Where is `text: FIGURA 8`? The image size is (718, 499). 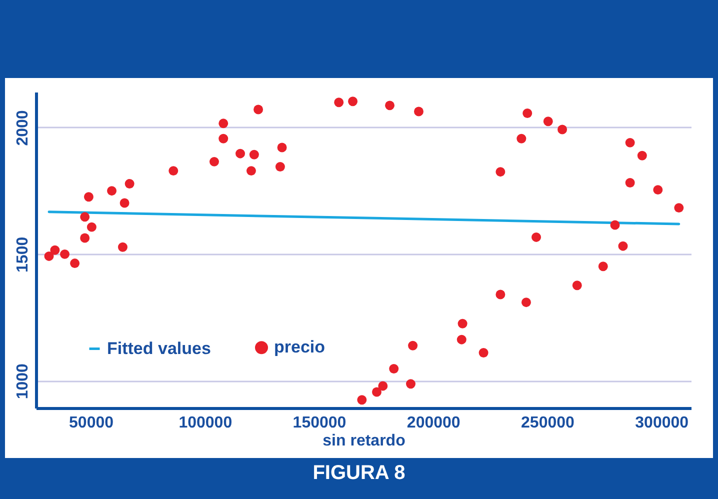
text: FIGURA 8 is located at coordinates (359, 473).